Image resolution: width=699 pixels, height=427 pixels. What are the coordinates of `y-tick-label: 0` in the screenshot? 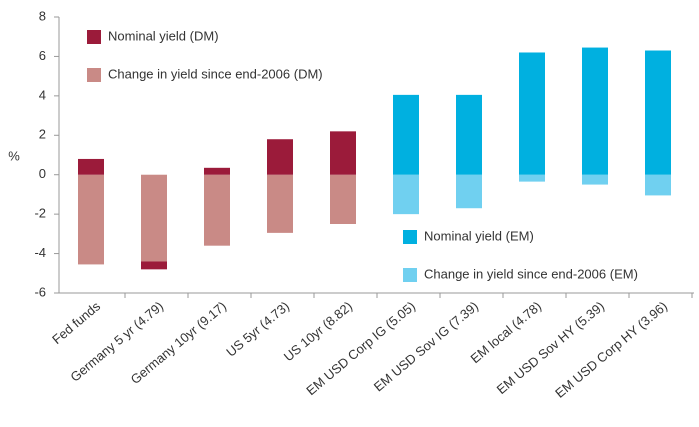 It's located at (42, 173).